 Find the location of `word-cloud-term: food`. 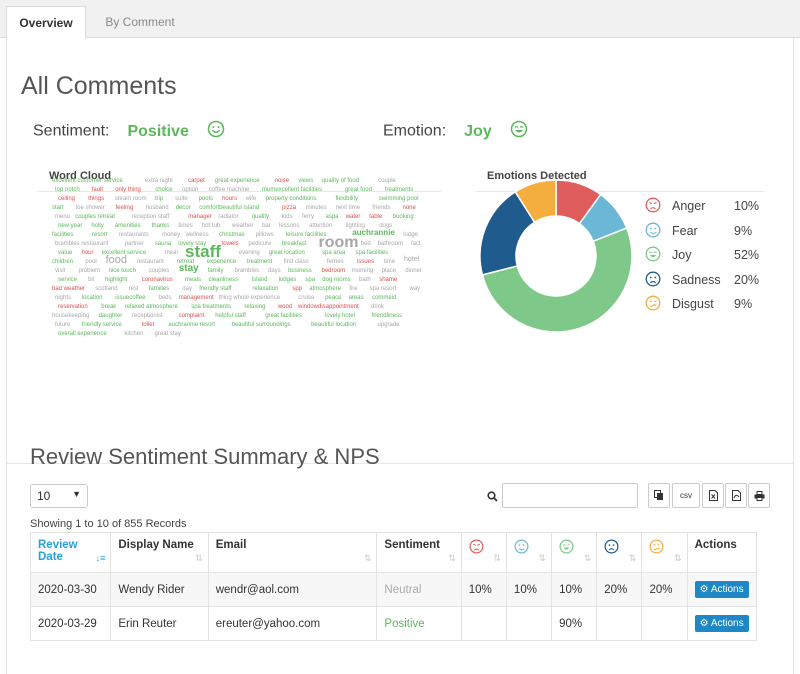

word-cloud-term: food is located at coordinates (116, 259).